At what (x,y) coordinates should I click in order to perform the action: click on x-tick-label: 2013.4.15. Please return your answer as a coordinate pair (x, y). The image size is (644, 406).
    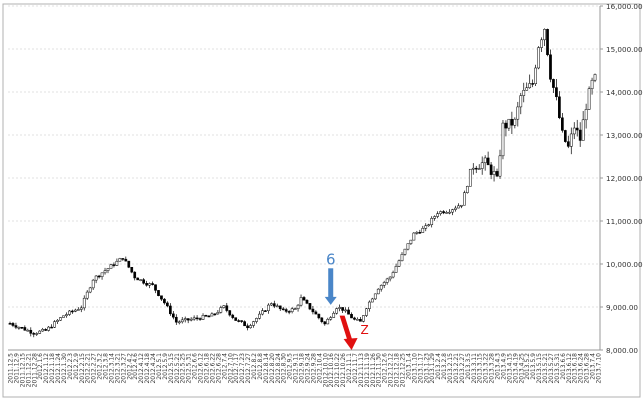
    Looking at the image, I should click on (509, 368).